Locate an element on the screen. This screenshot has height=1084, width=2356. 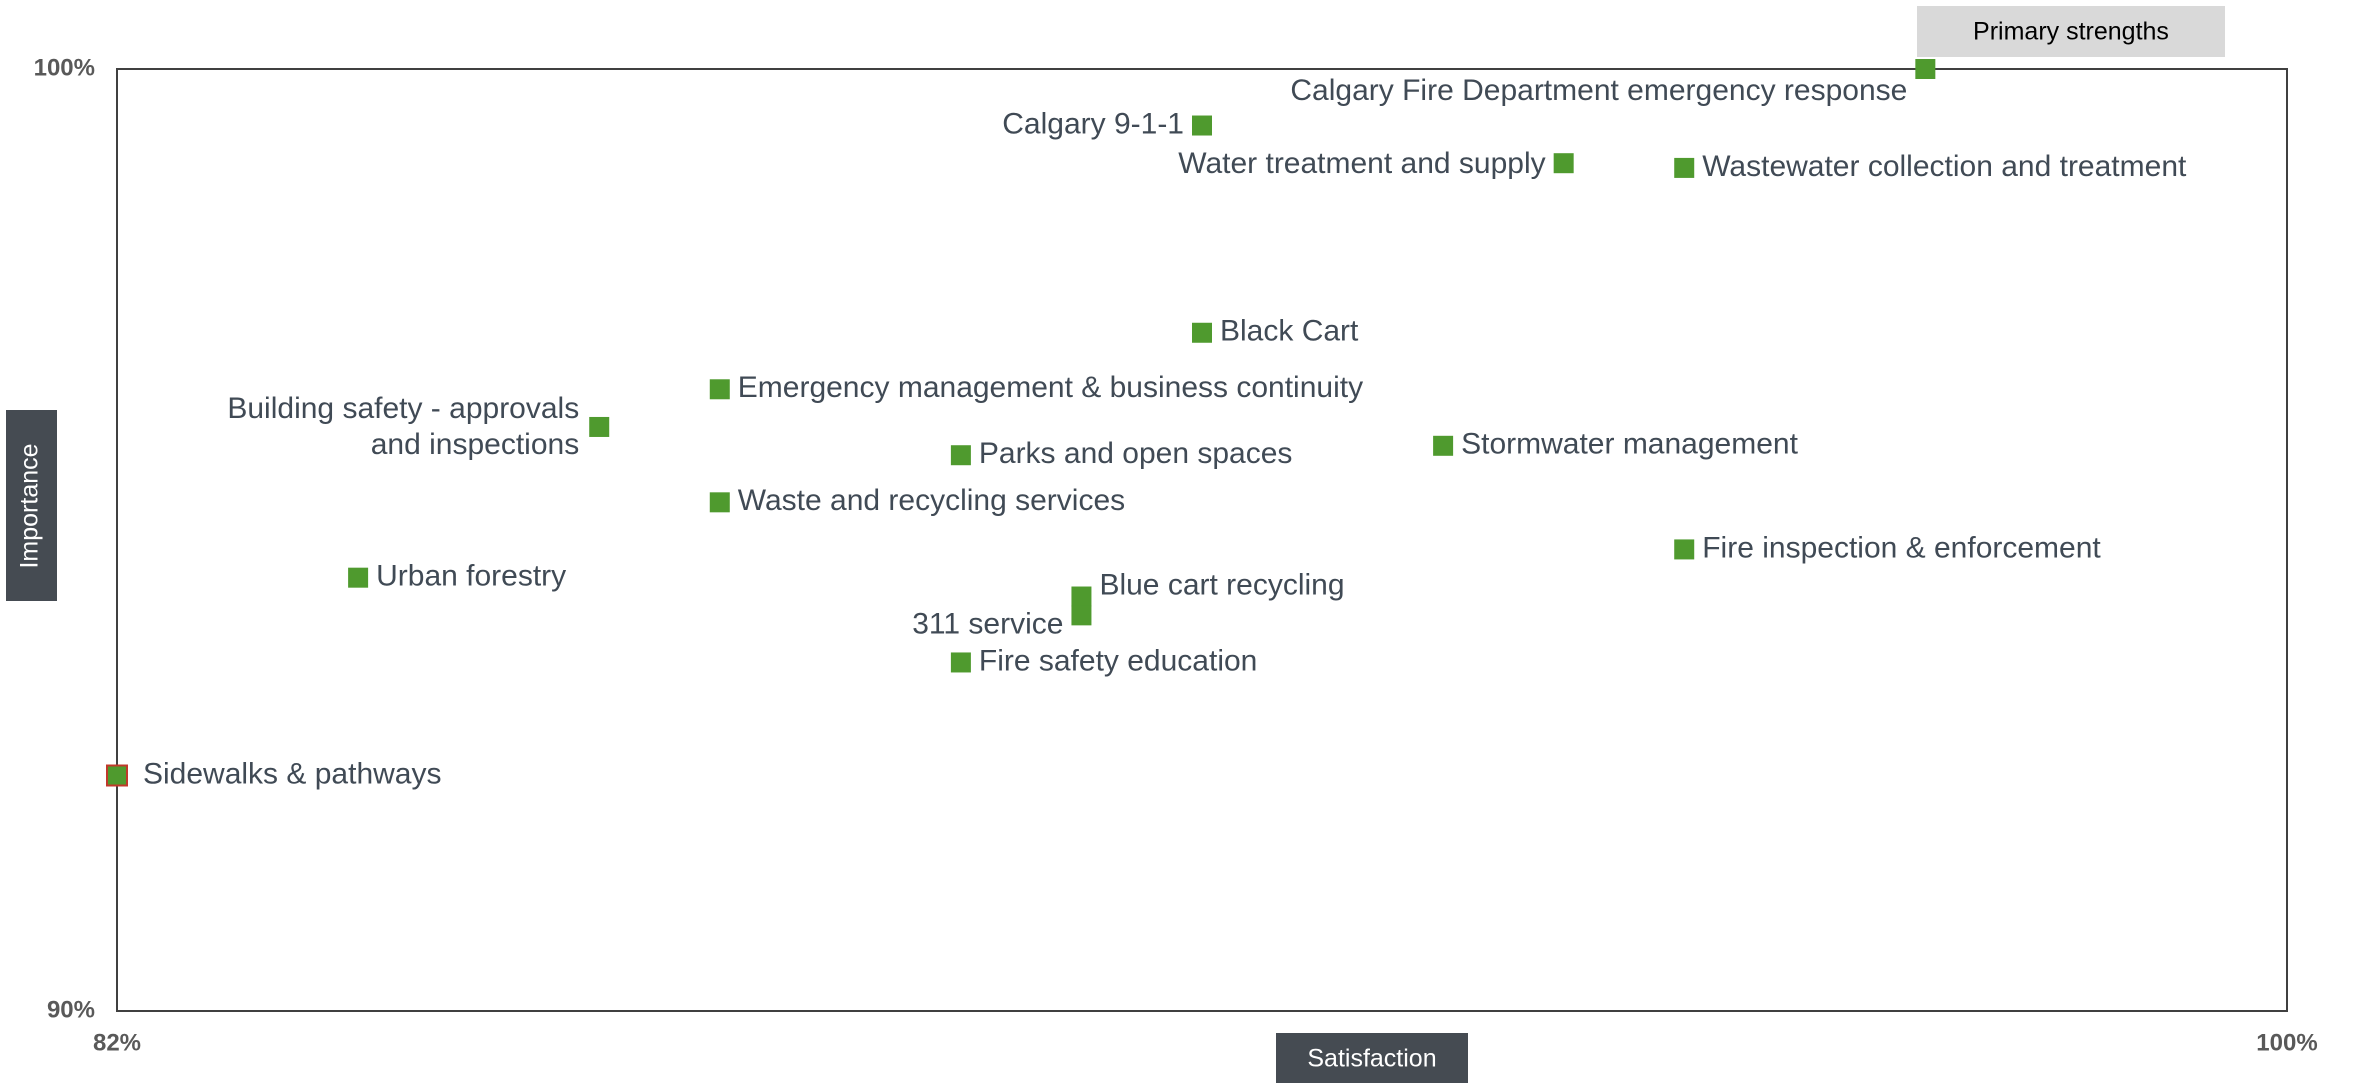
x-tick-label: 100% is located at coordinates (2286, 1042).